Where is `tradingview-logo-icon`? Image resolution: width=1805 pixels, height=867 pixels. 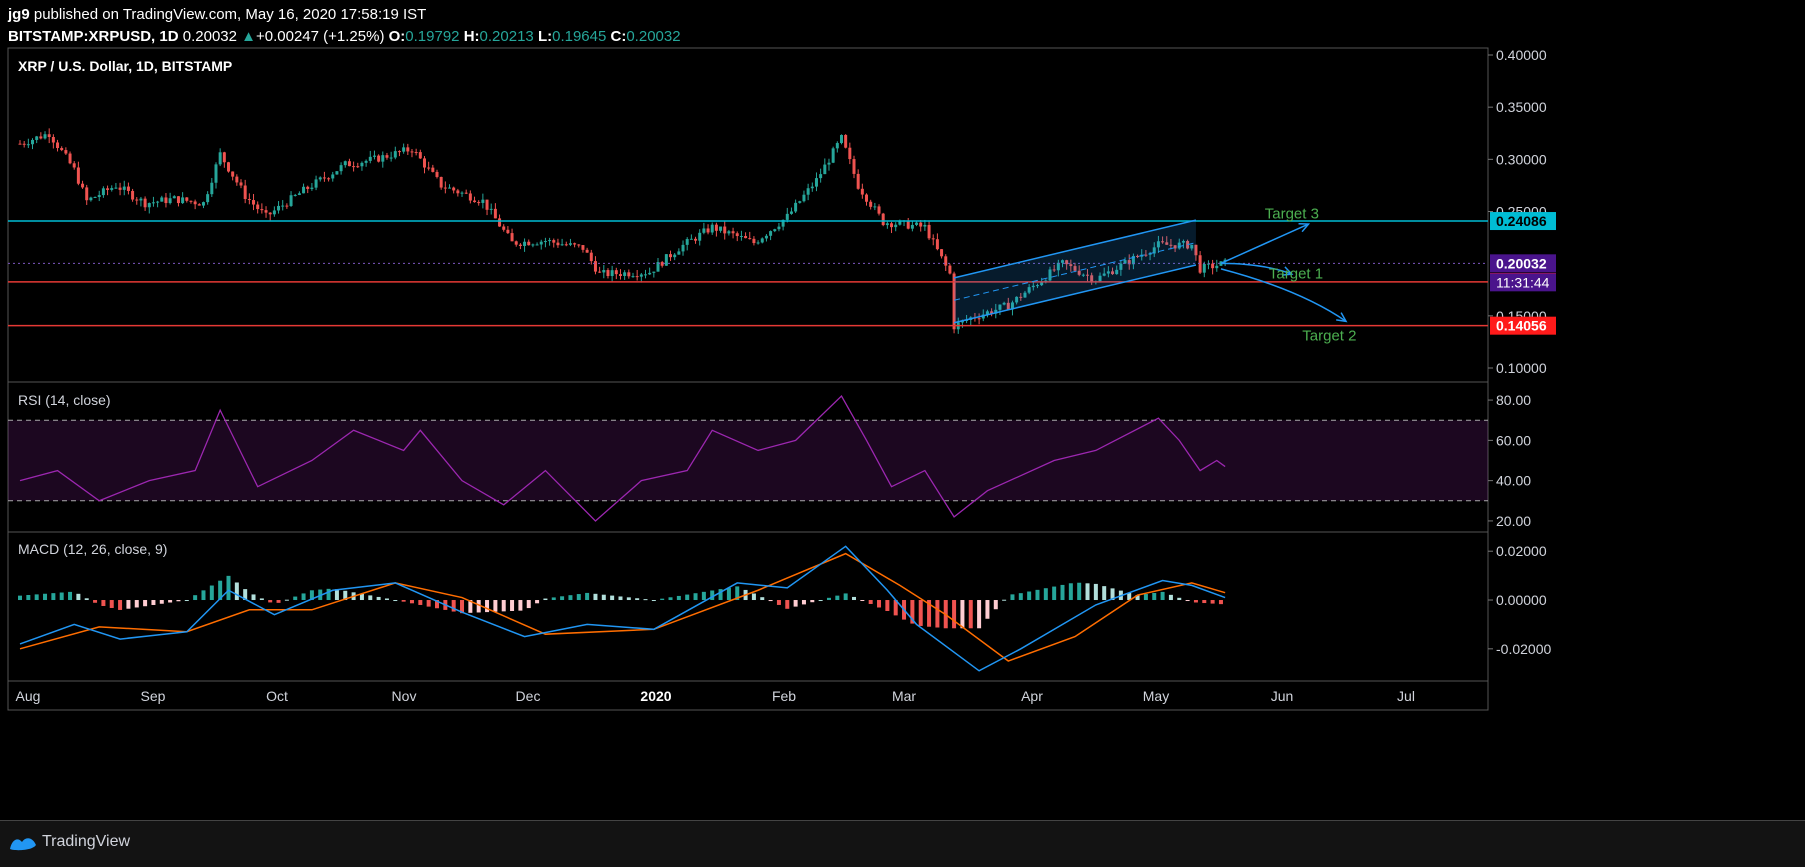 tradingview-logo-icon is located at coordinates (23, 843).